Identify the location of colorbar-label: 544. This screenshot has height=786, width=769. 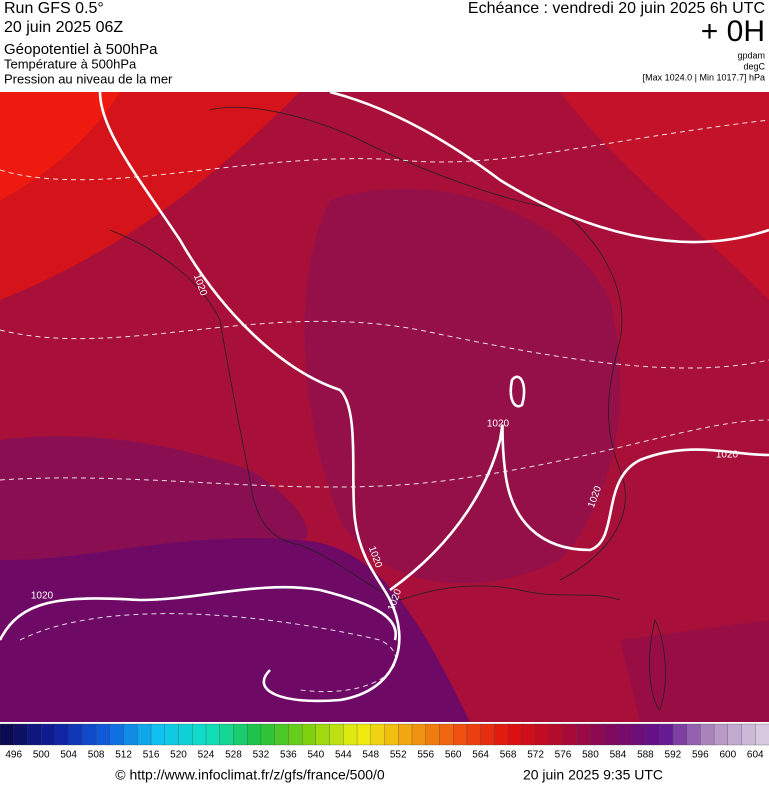
(343, 755).